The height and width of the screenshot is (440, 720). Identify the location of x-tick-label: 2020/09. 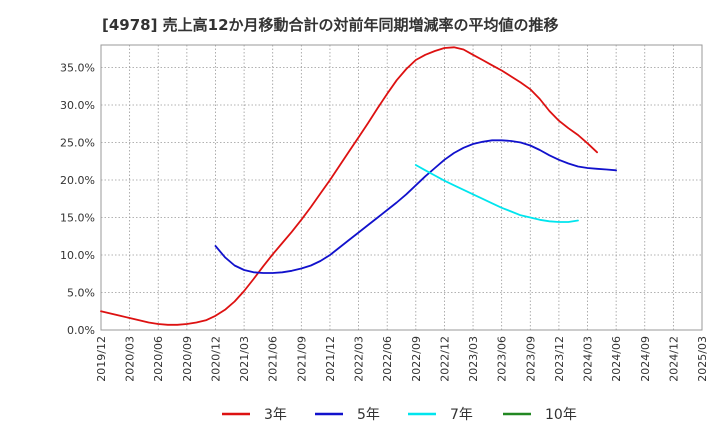
(187, 359).